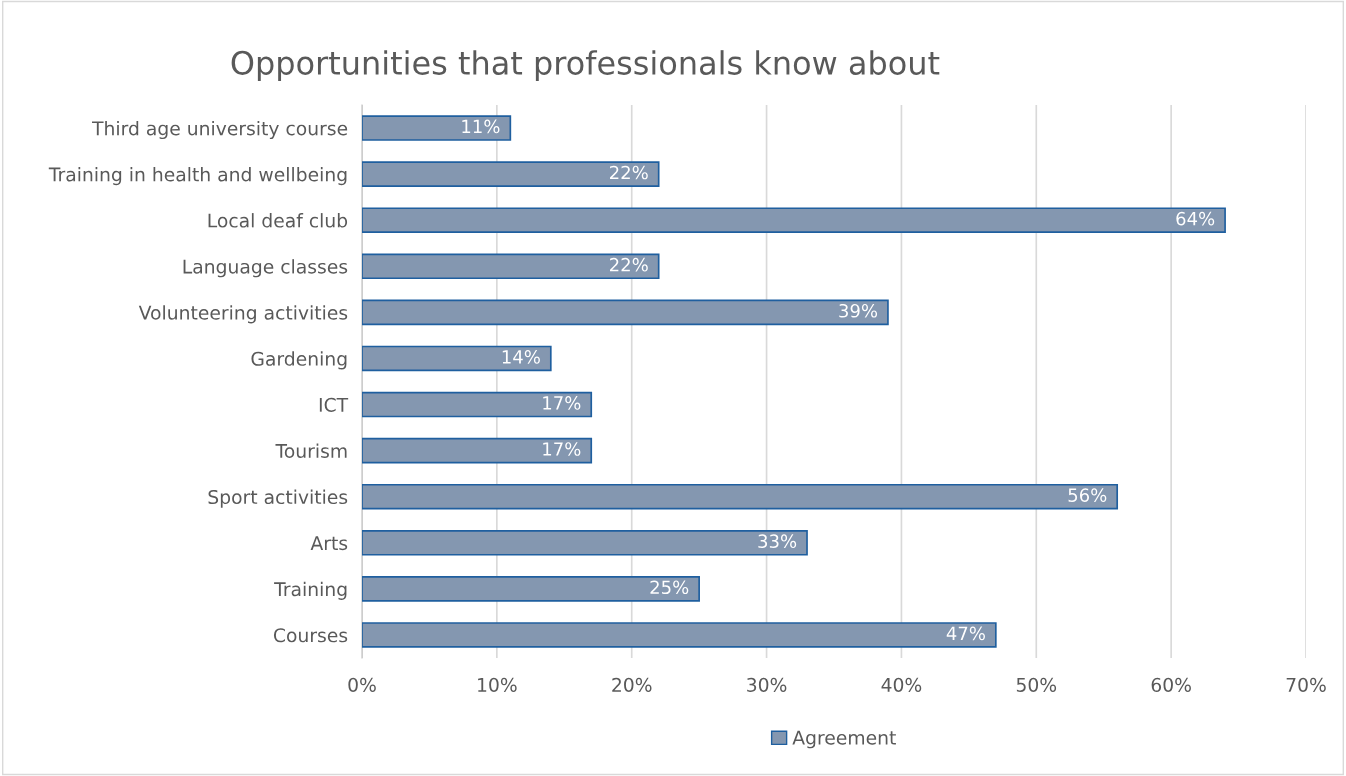  Describe the element at coordinates (1171, 684) in the screenshot. I see `x-tick-label: 60%` at that location.